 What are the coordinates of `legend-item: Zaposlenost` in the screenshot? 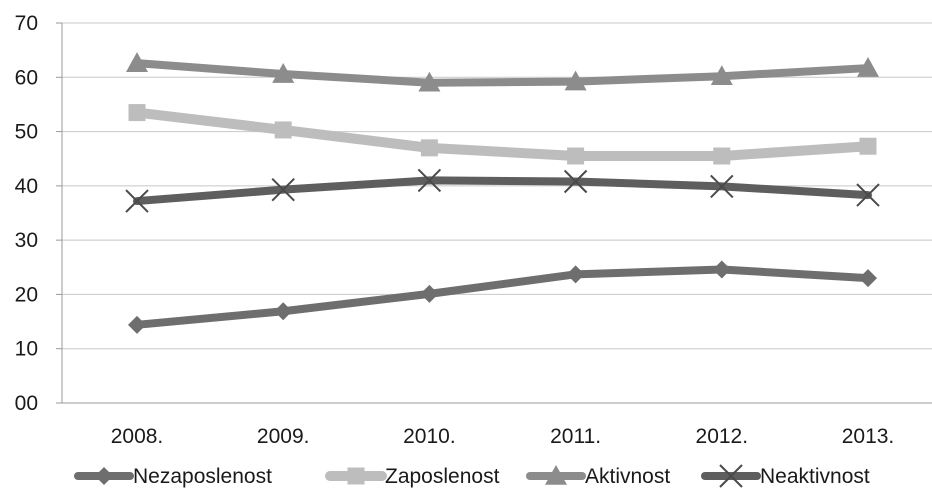 It's located at (412, 476).